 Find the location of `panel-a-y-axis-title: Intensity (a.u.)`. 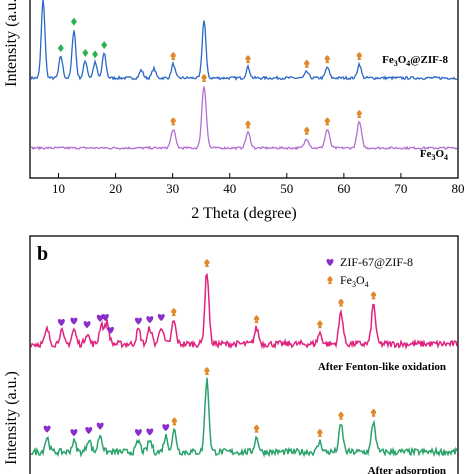

panel-a-y-axis-title: Intensity (a.u.) is located at coordinates (11, 43).